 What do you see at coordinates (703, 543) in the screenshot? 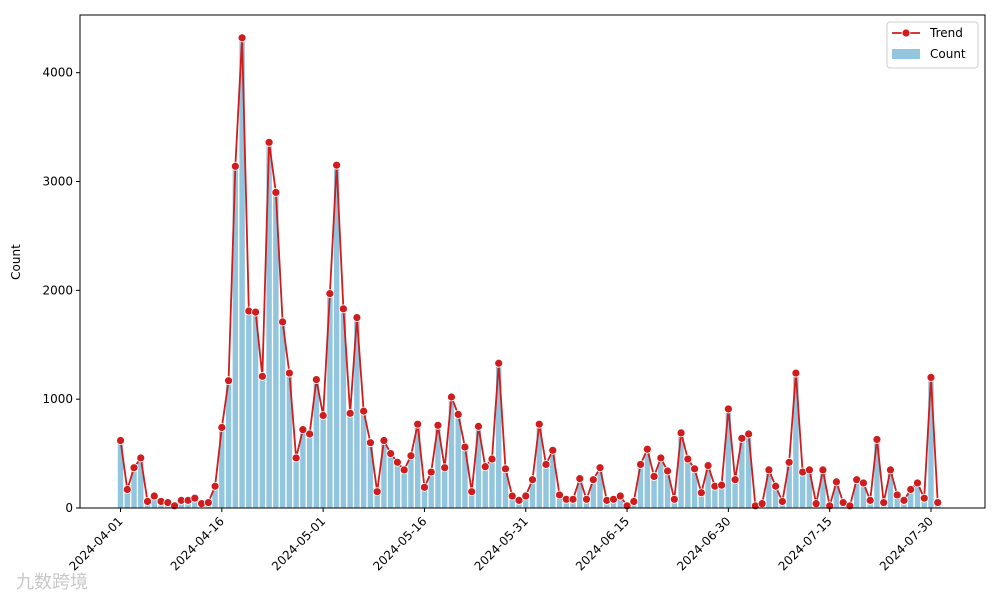
I see `x-tick-label: 2024-06-30` at bounding box center [703, 543].